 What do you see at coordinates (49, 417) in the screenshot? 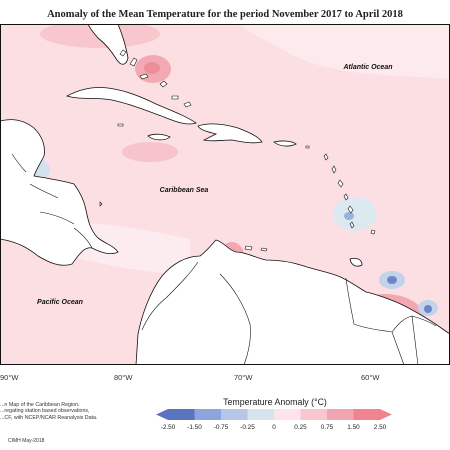
I see `note-line: ...CF, with NCEP/NCAR Reanalysis Data.` at bounding box center [49, 417].